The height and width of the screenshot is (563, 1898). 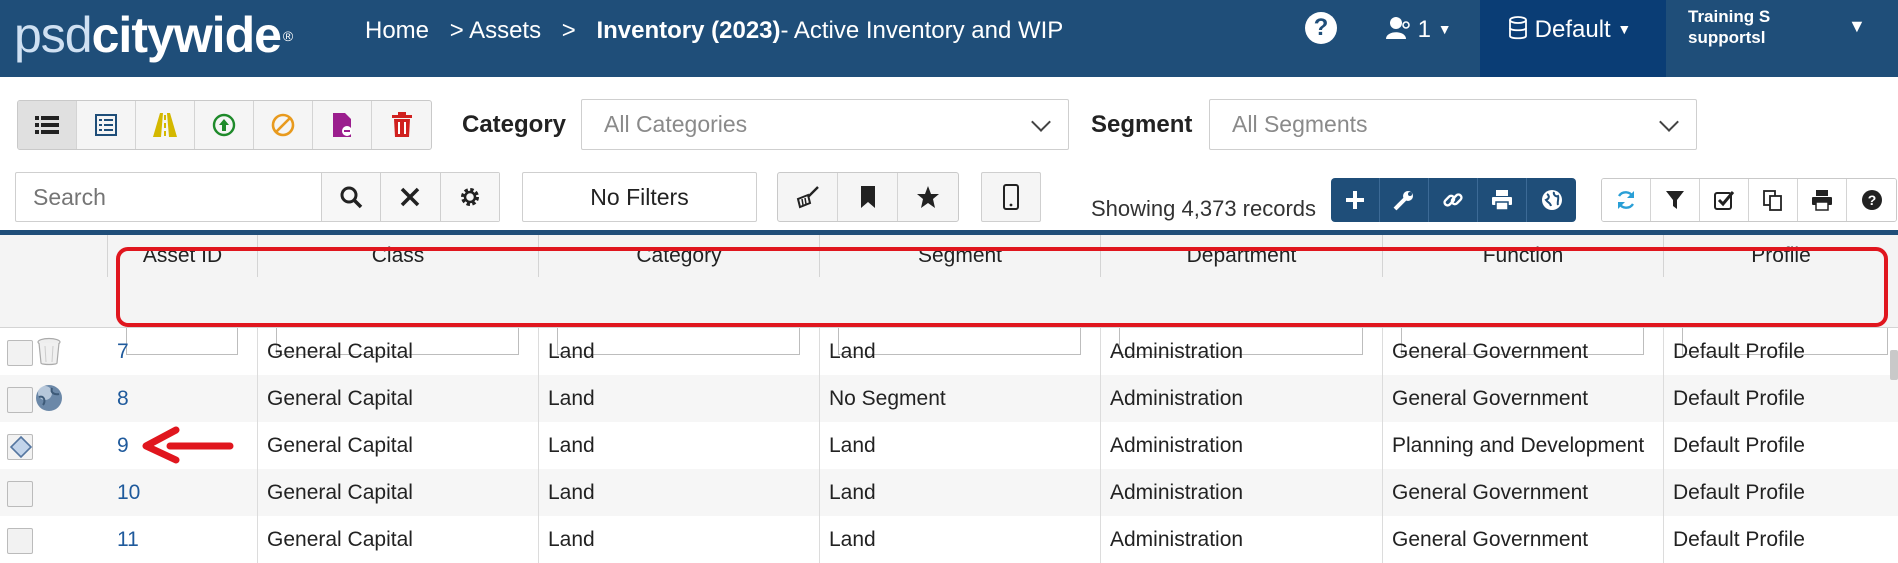 What do you see at coordinates (1142, 124) in the screenshot?
I see `segment-label: Segment` at bounding box center [1142, 124].